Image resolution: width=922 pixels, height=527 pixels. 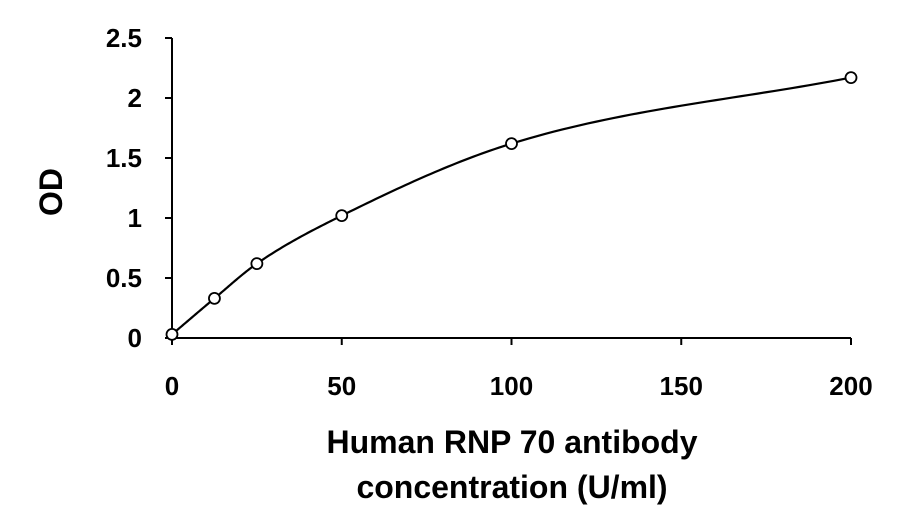 I want to click on x-tick-label: 200, so click(x=850, y=386).